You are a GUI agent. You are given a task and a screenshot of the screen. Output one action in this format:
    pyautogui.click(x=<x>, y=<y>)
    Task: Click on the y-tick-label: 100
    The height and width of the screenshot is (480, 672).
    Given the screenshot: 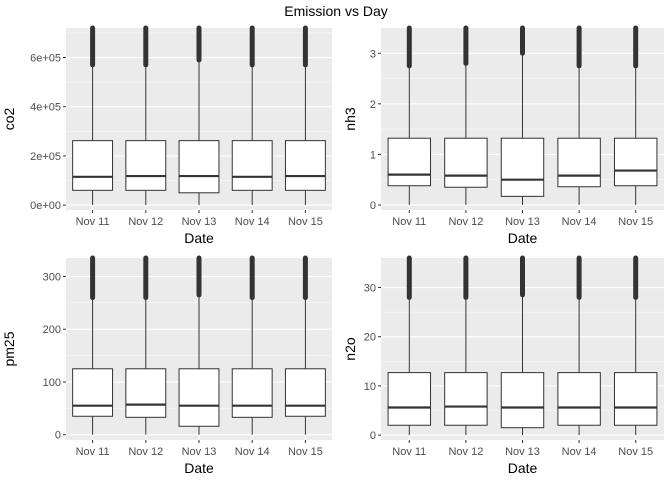 What is the action you would take?
    pyautogui.click(x=52, y=383)
    